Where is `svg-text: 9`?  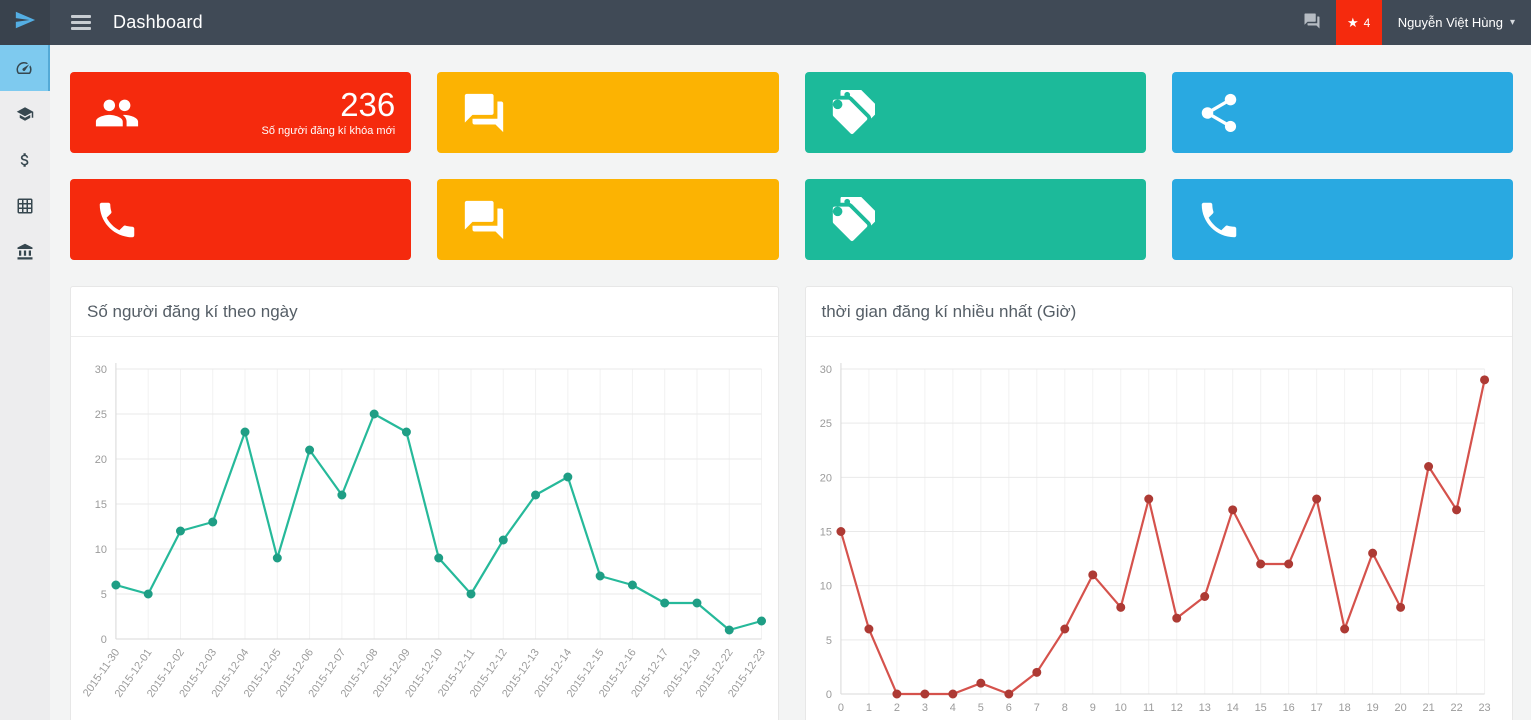
svg-text: 9 is located at coordinates (1092, 708).